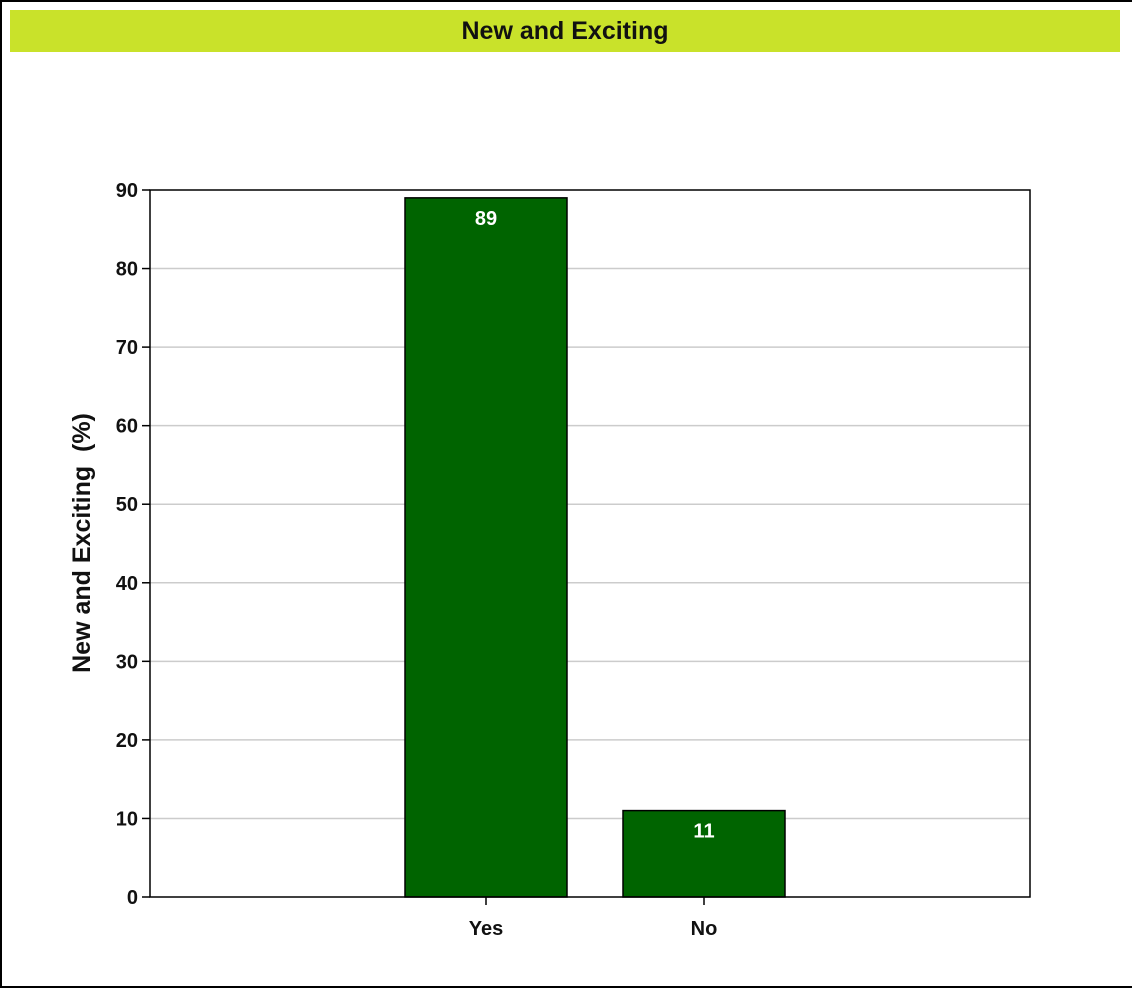 The image size is (1132, 988). What do you see at coordinates (127, 270) in the screenshot?
I see `y-tick-label: 80` at bounding box center [127, 270].